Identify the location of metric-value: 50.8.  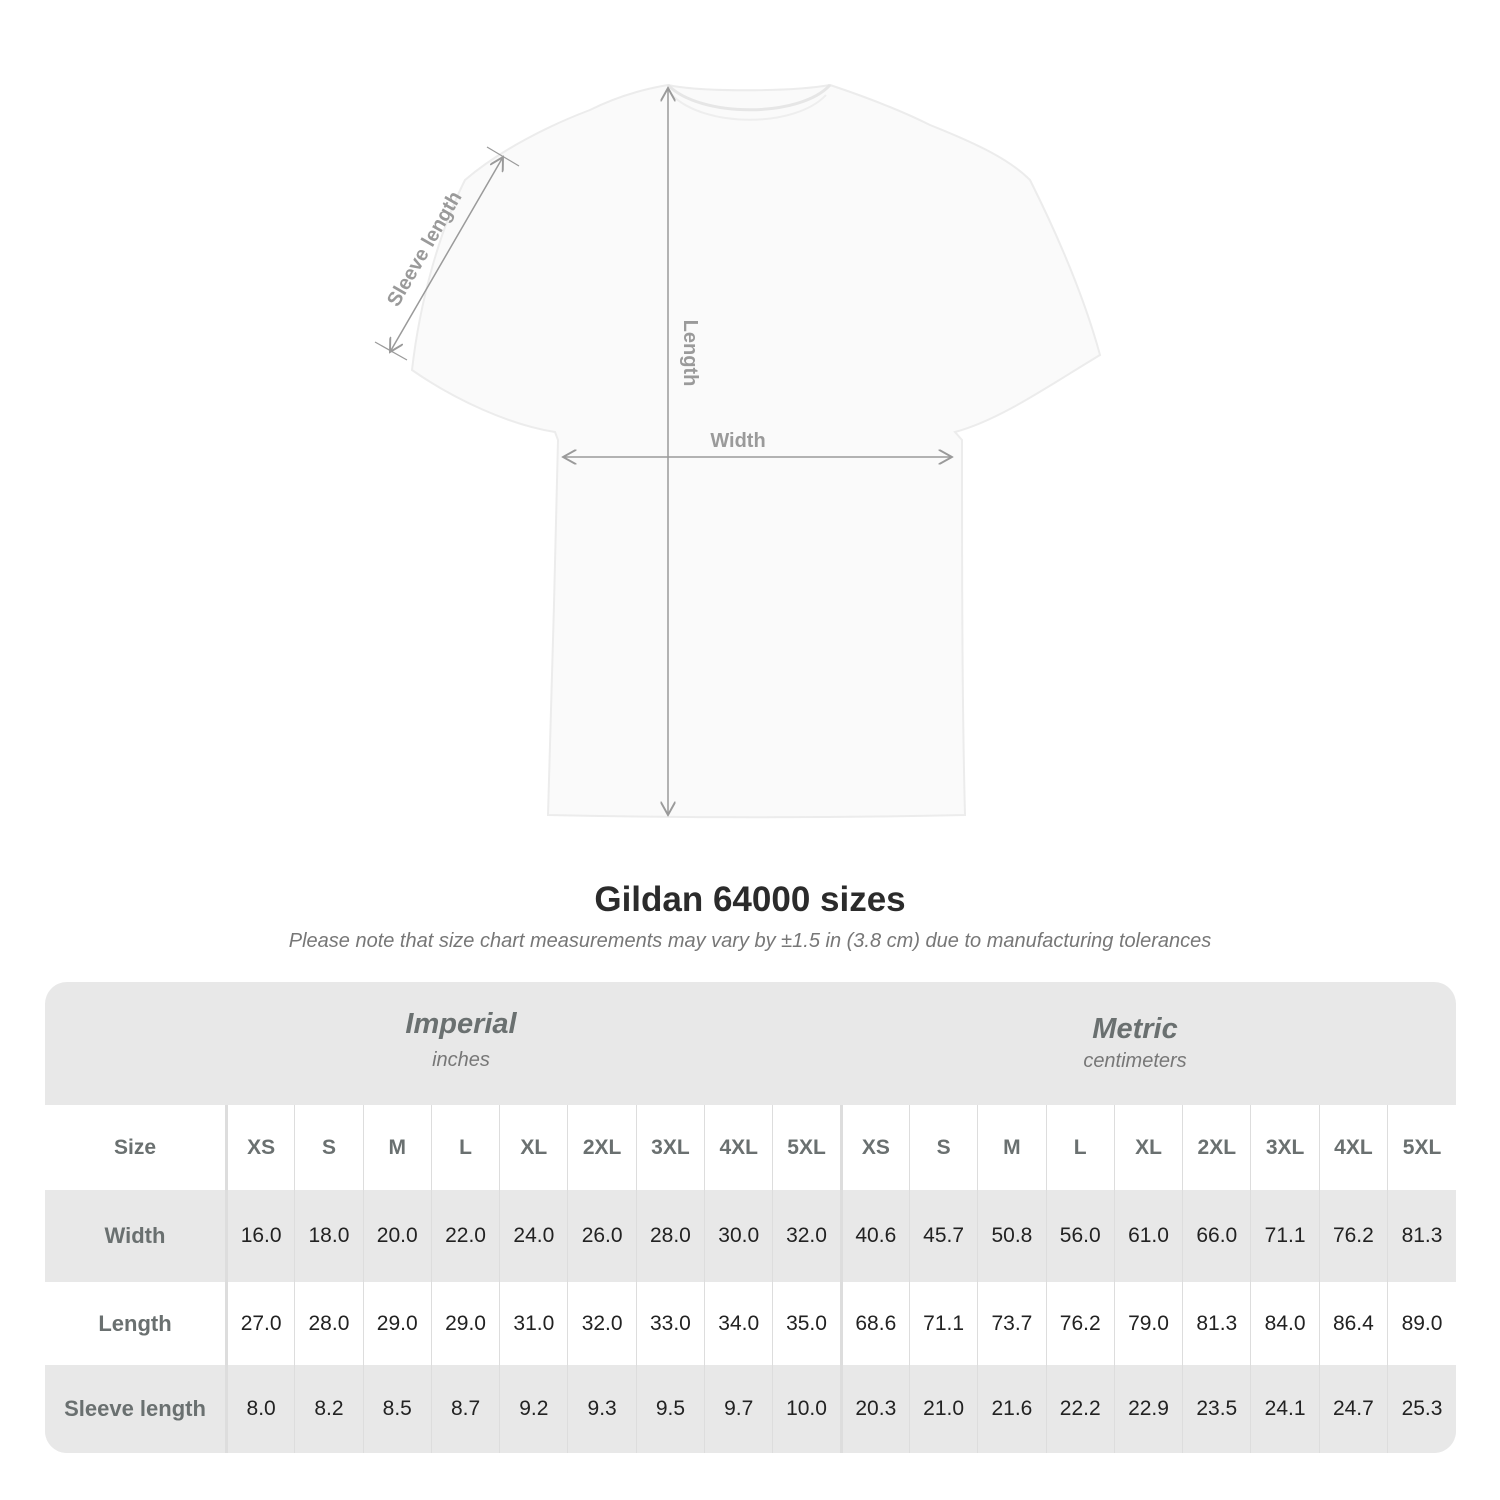
(1012, 1236).